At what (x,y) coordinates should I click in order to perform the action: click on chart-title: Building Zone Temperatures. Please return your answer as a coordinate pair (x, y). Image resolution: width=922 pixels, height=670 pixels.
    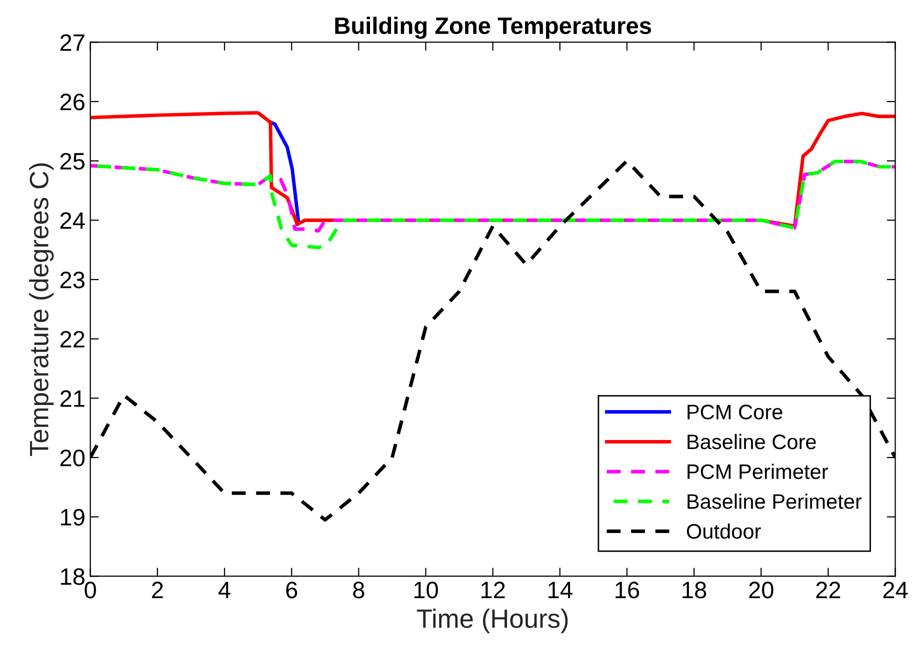
    Looking at the image, I should click on (493, 27).